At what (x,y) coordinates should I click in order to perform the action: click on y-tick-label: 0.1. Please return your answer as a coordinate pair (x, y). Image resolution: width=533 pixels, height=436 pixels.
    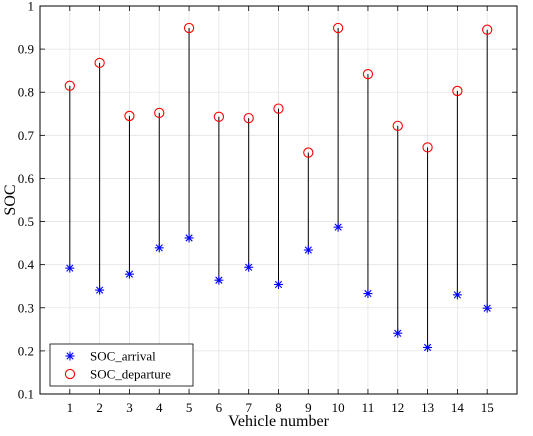
    Looking at the image, I should click on (26, 394).